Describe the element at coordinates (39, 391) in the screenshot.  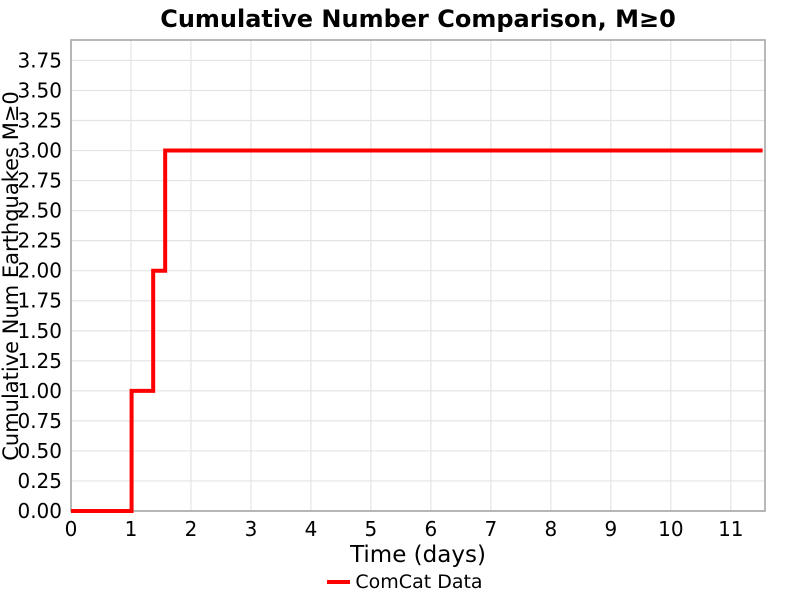
I see `y-tick-label: 1.00` at that location.